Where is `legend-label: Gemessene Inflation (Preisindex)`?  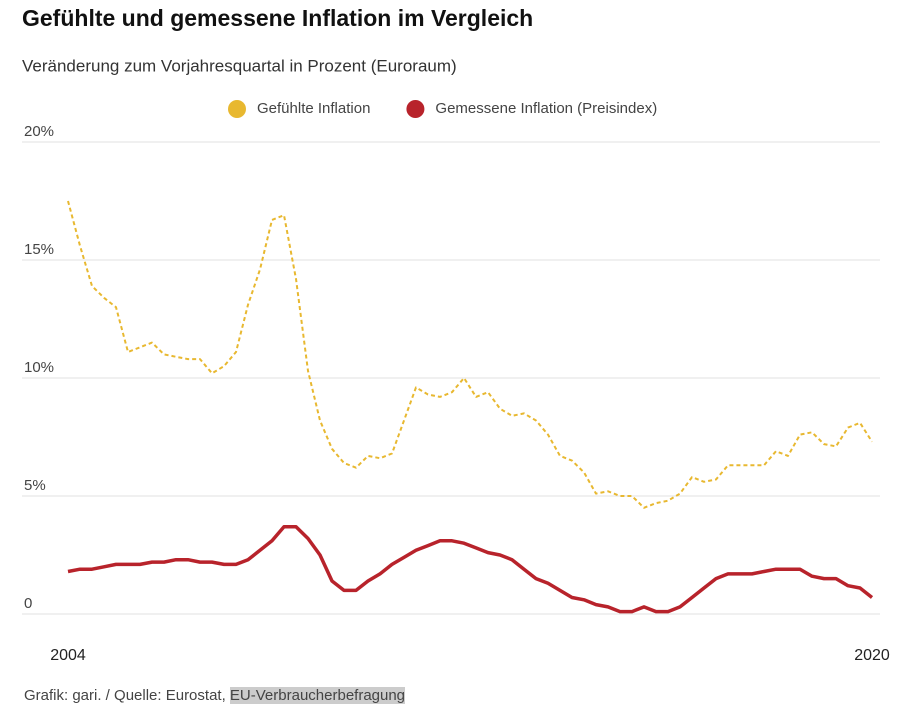 legend-label: Gemessene Inflation (Preisindex) is located at coordinates (546, 108).